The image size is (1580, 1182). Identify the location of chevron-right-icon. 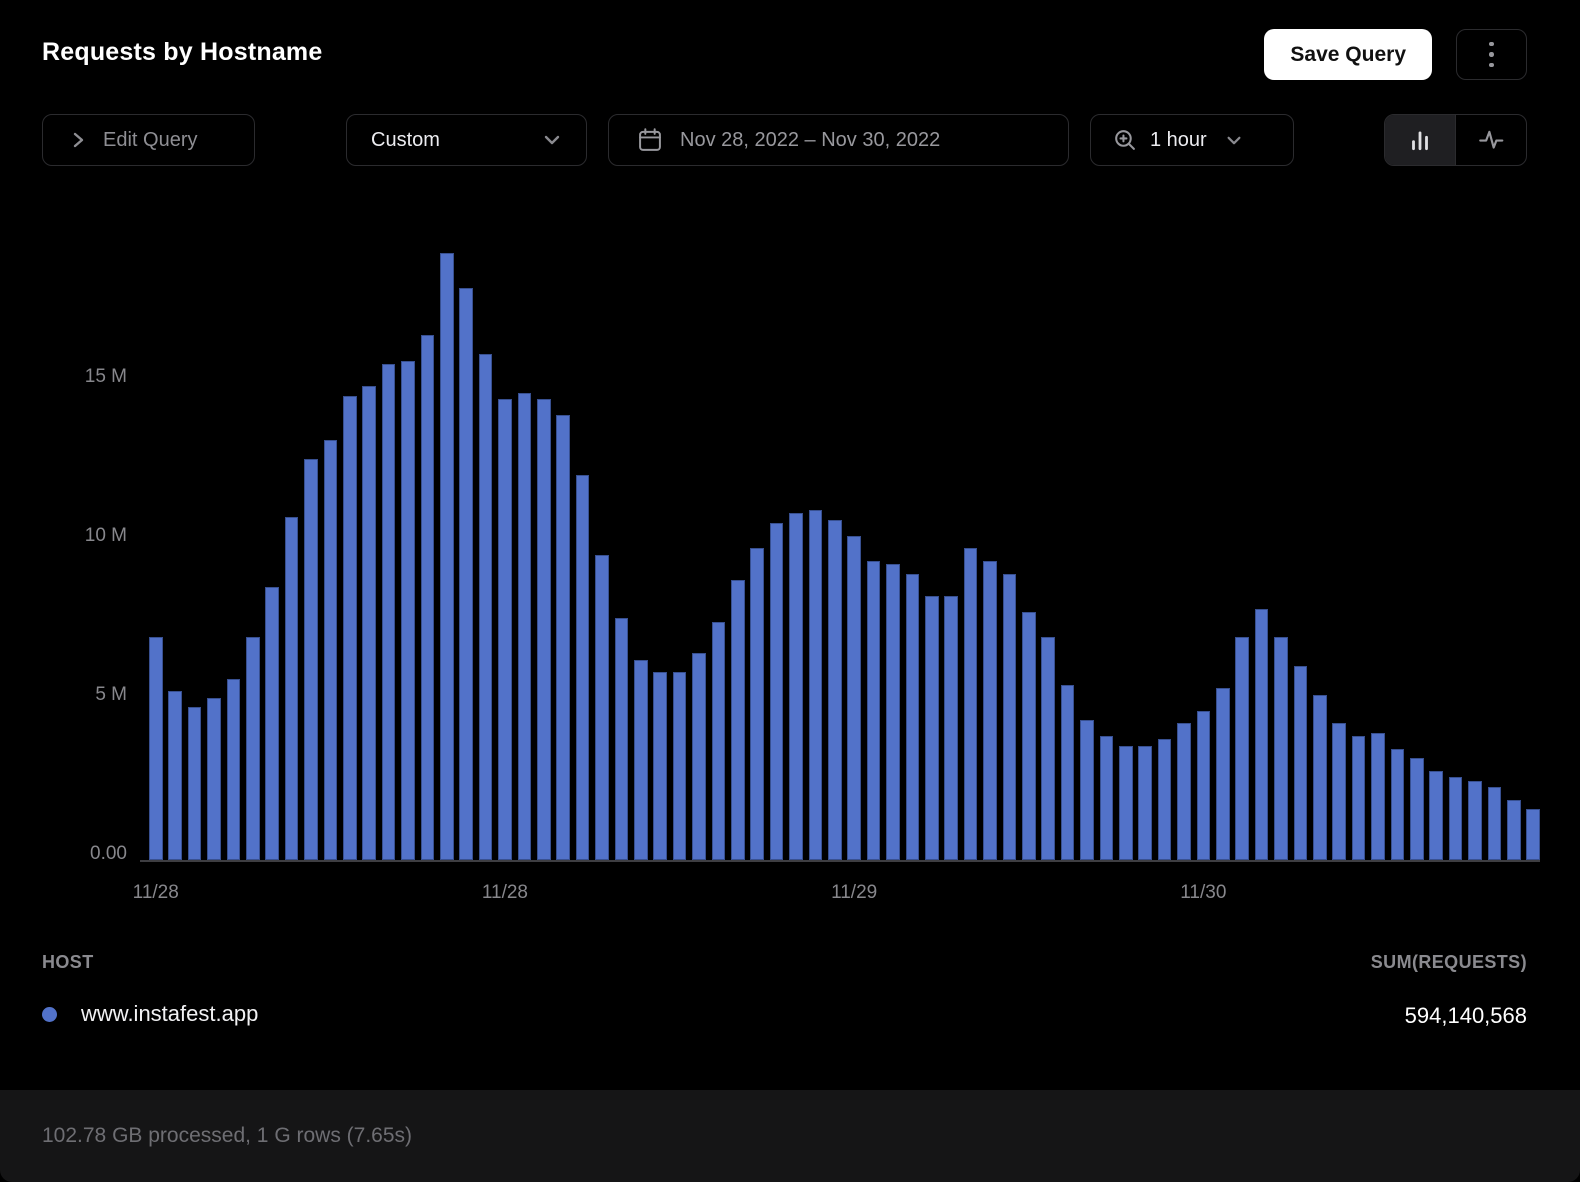
(78, 140).